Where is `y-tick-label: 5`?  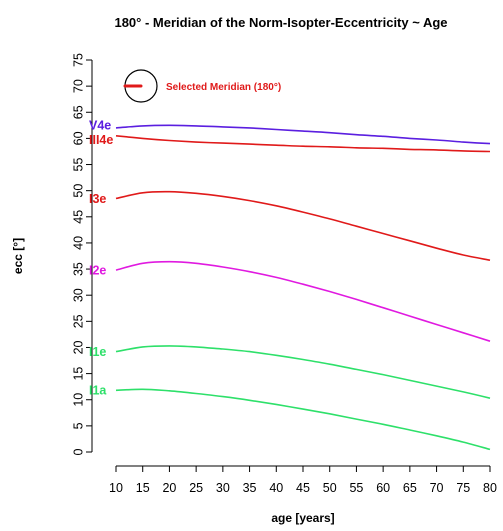 y-tick-label: 5 is located at coordinates (78, 425).